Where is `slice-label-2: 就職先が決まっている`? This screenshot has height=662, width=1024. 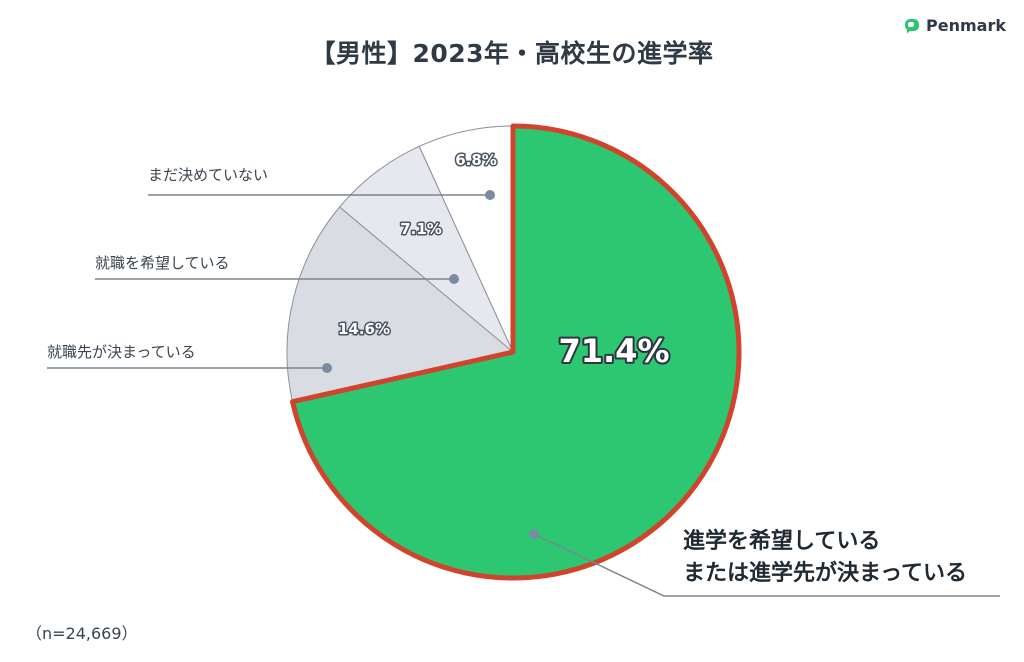 slice-label-2: 就職先が決まっている is located at coordinates (121, 352).